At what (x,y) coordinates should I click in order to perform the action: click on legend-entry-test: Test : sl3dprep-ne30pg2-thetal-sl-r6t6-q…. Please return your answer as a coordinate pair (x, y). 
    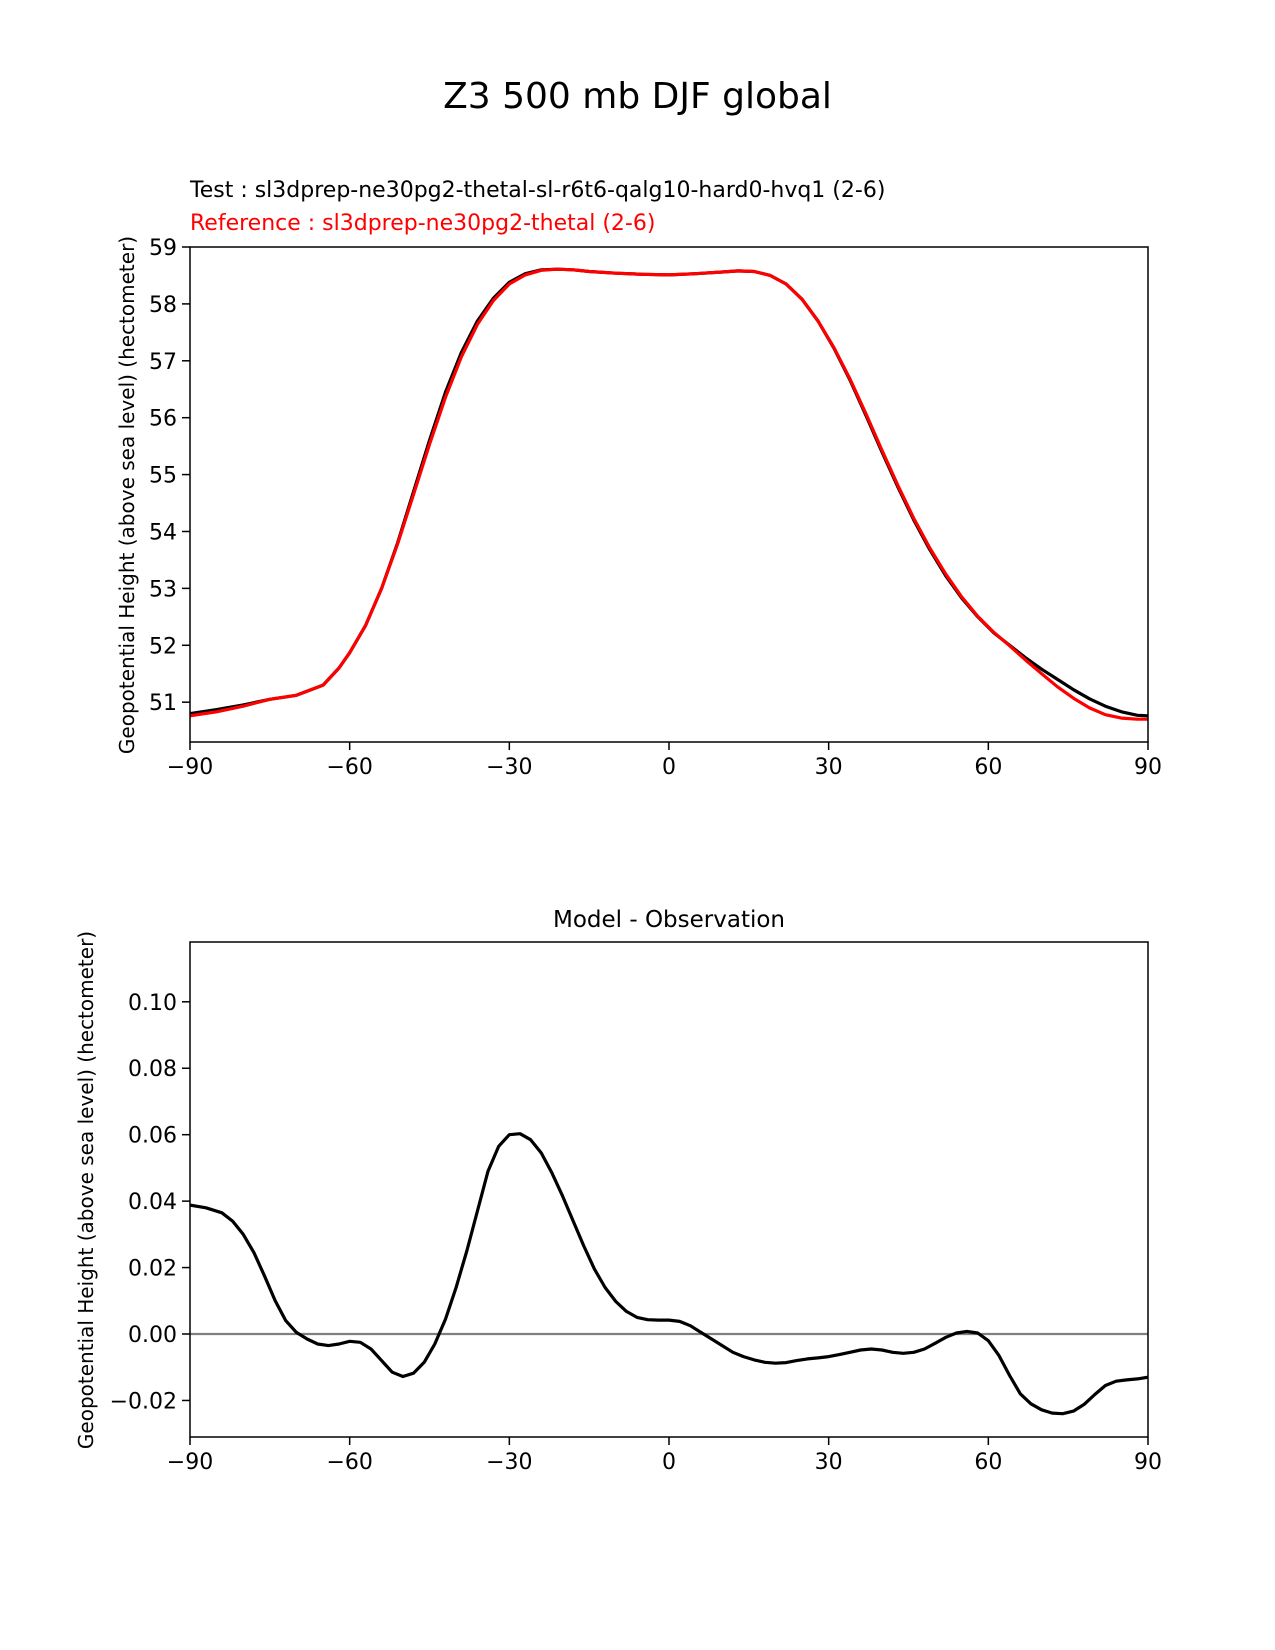
    Looking at the image, I should click on (537, 190).